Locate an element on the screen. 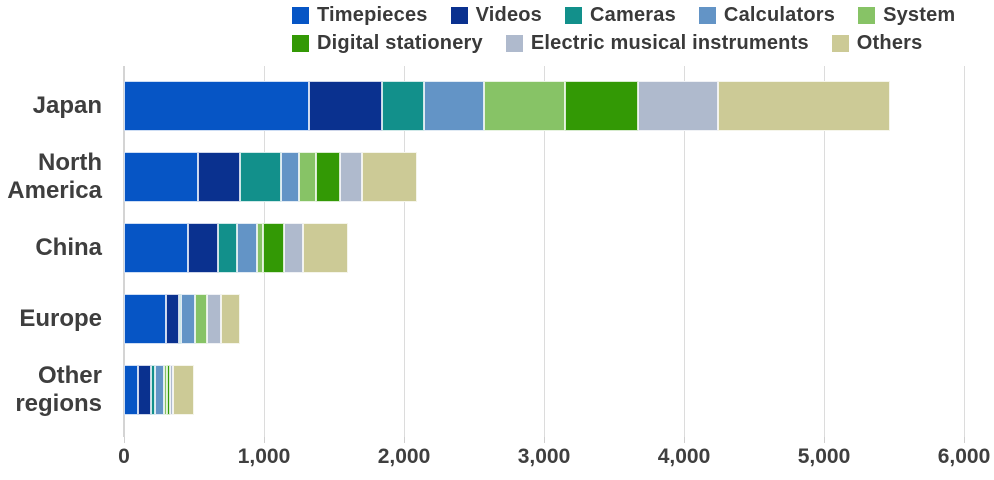 The height and width of the screenshot is (480, 994). category-label: China is located at coordinates (68, 248).